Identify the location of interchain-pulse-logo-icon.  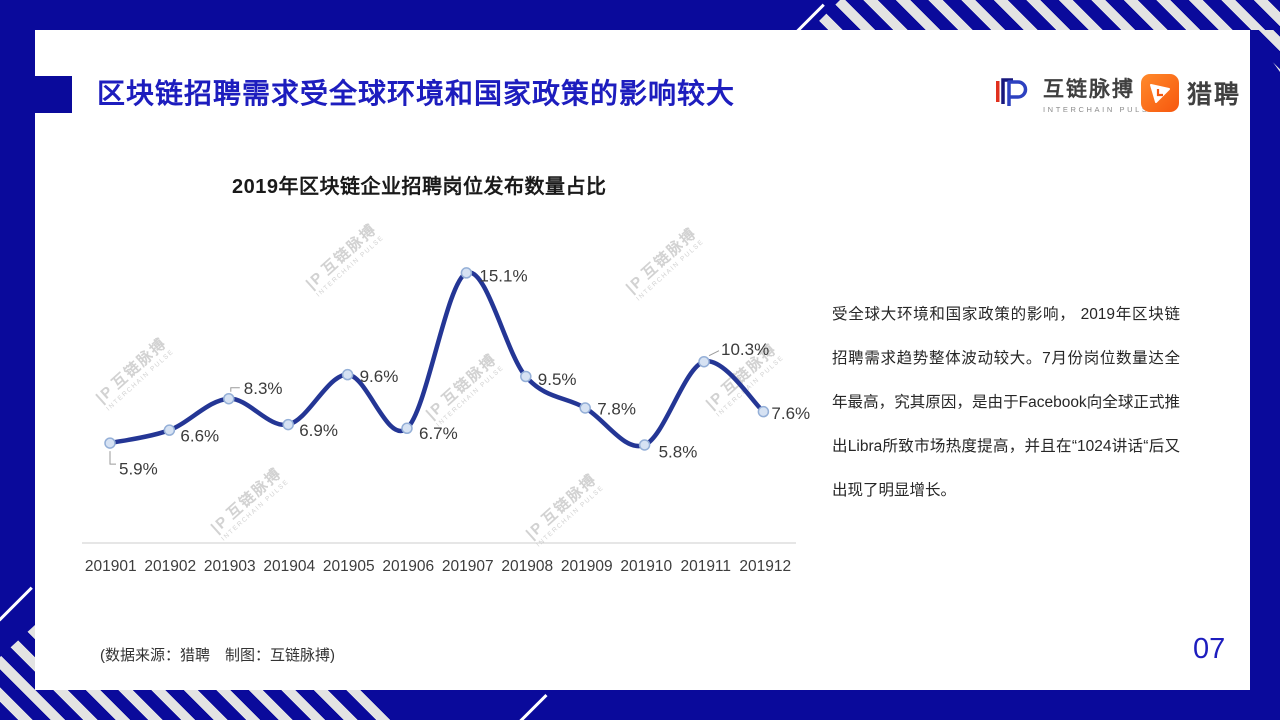
(1014, 93).